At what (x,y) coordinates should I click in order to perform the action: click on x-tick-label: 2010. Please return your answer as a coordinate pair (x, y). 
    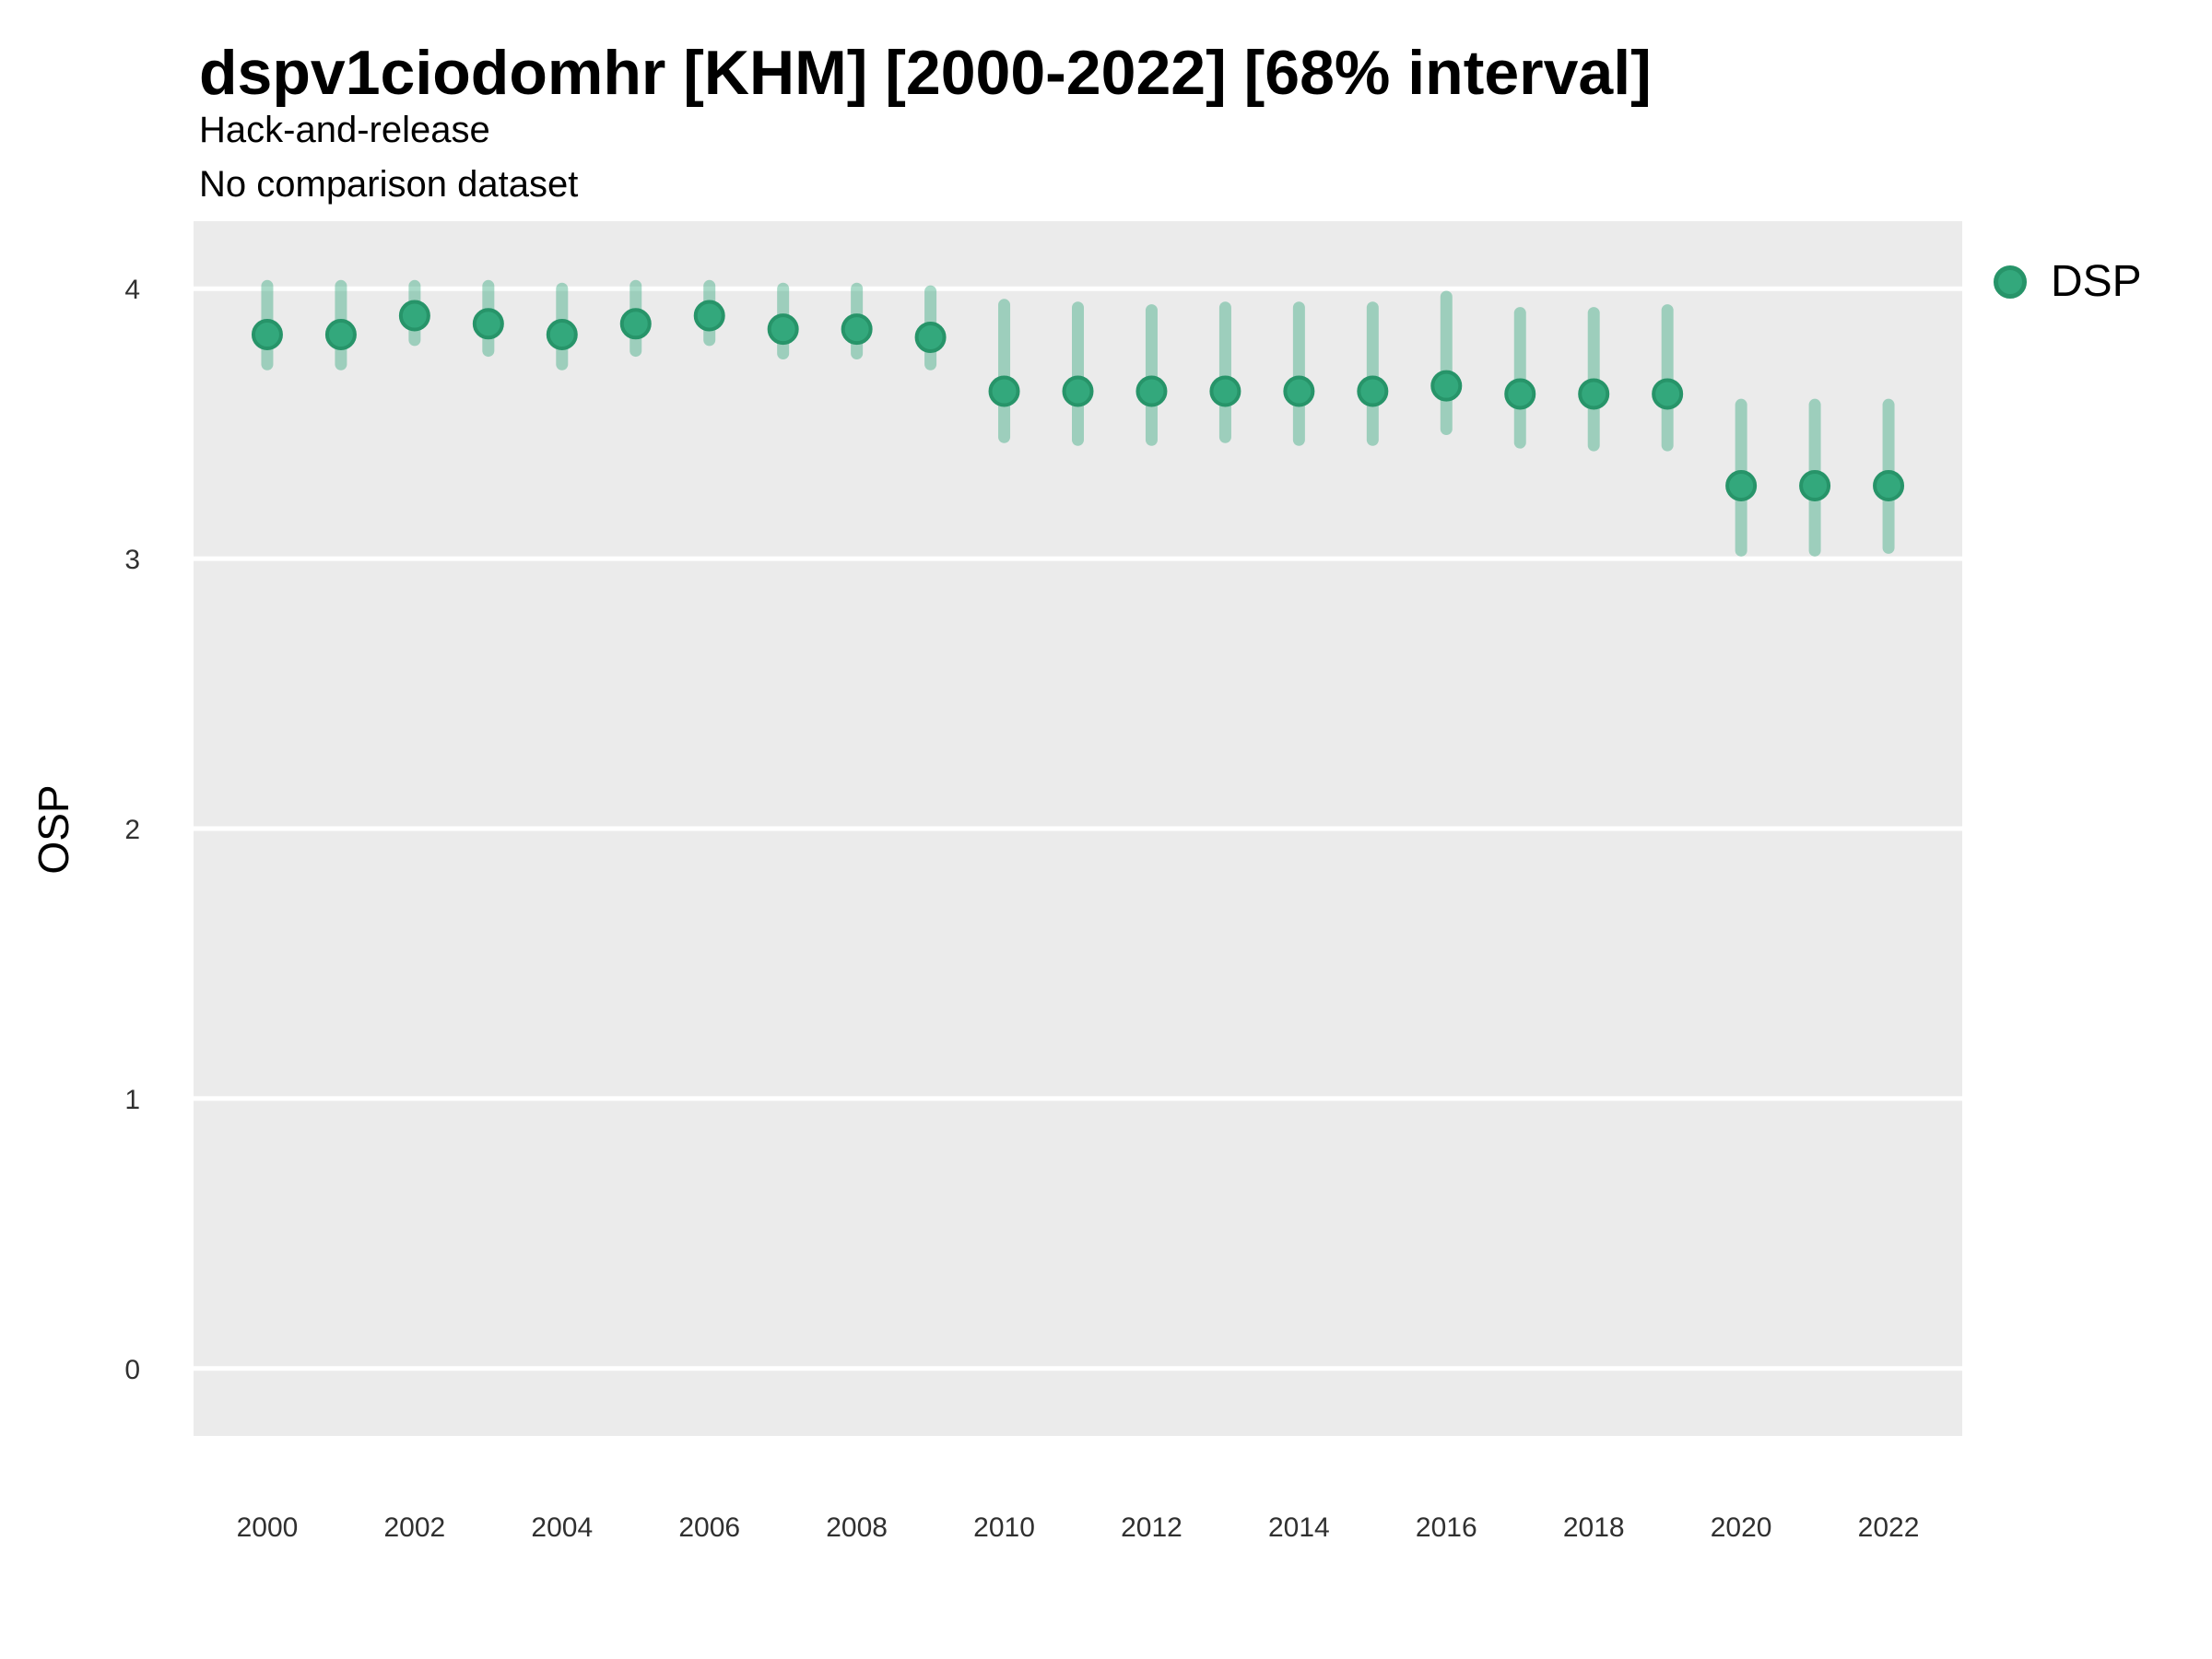
    Looking at the image, I should click on (1004, 1527).